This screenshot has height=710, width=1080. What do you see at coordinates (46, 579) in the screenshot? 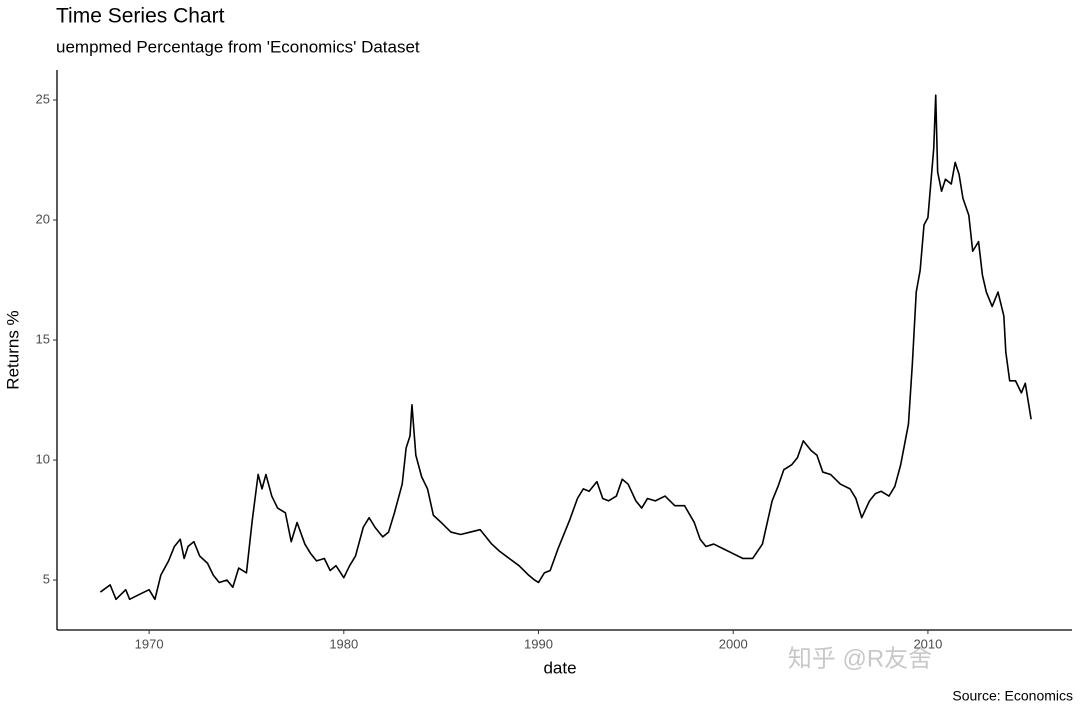
I see `y-tick-label: 5` at bounding box center [46, 579].